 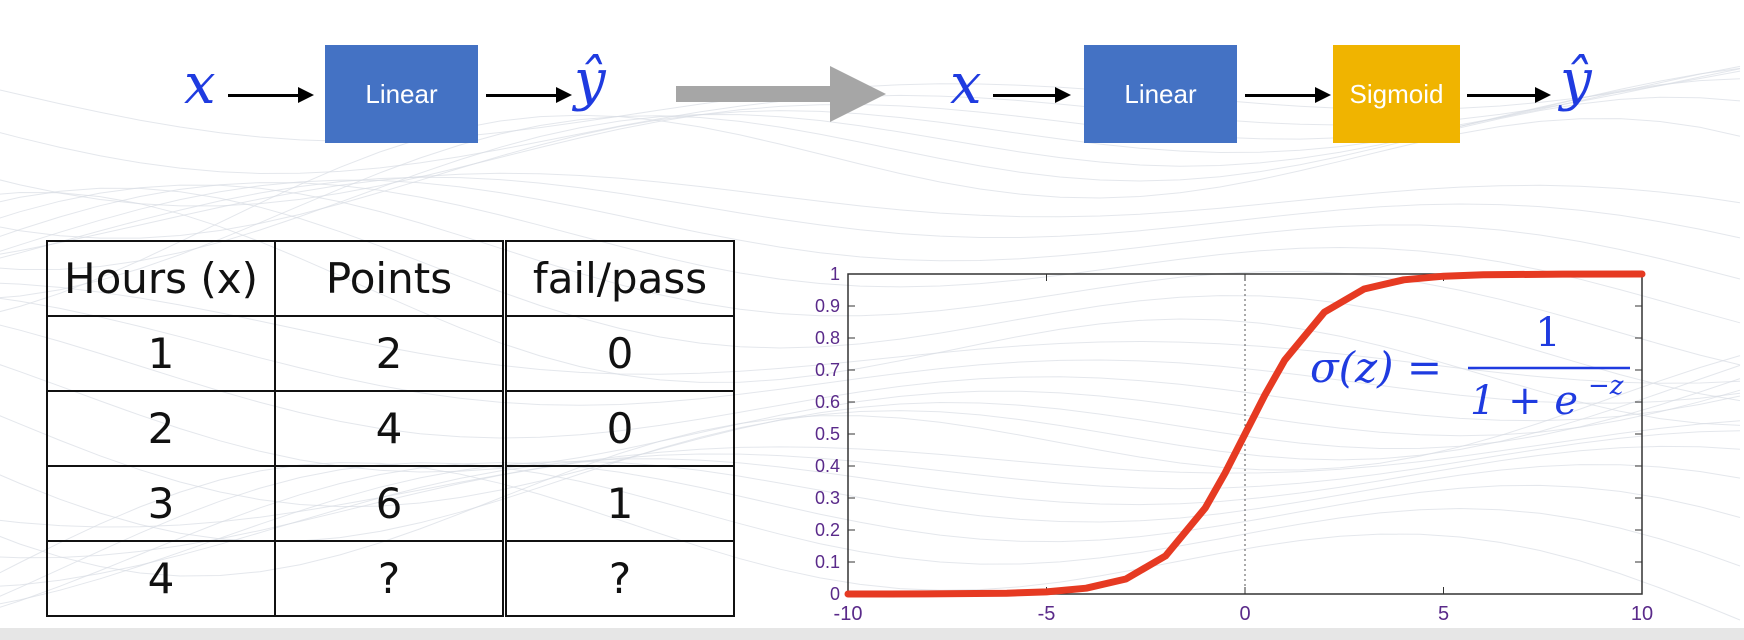 I want to click on table-cell: 6, so click(x=390, y=503).